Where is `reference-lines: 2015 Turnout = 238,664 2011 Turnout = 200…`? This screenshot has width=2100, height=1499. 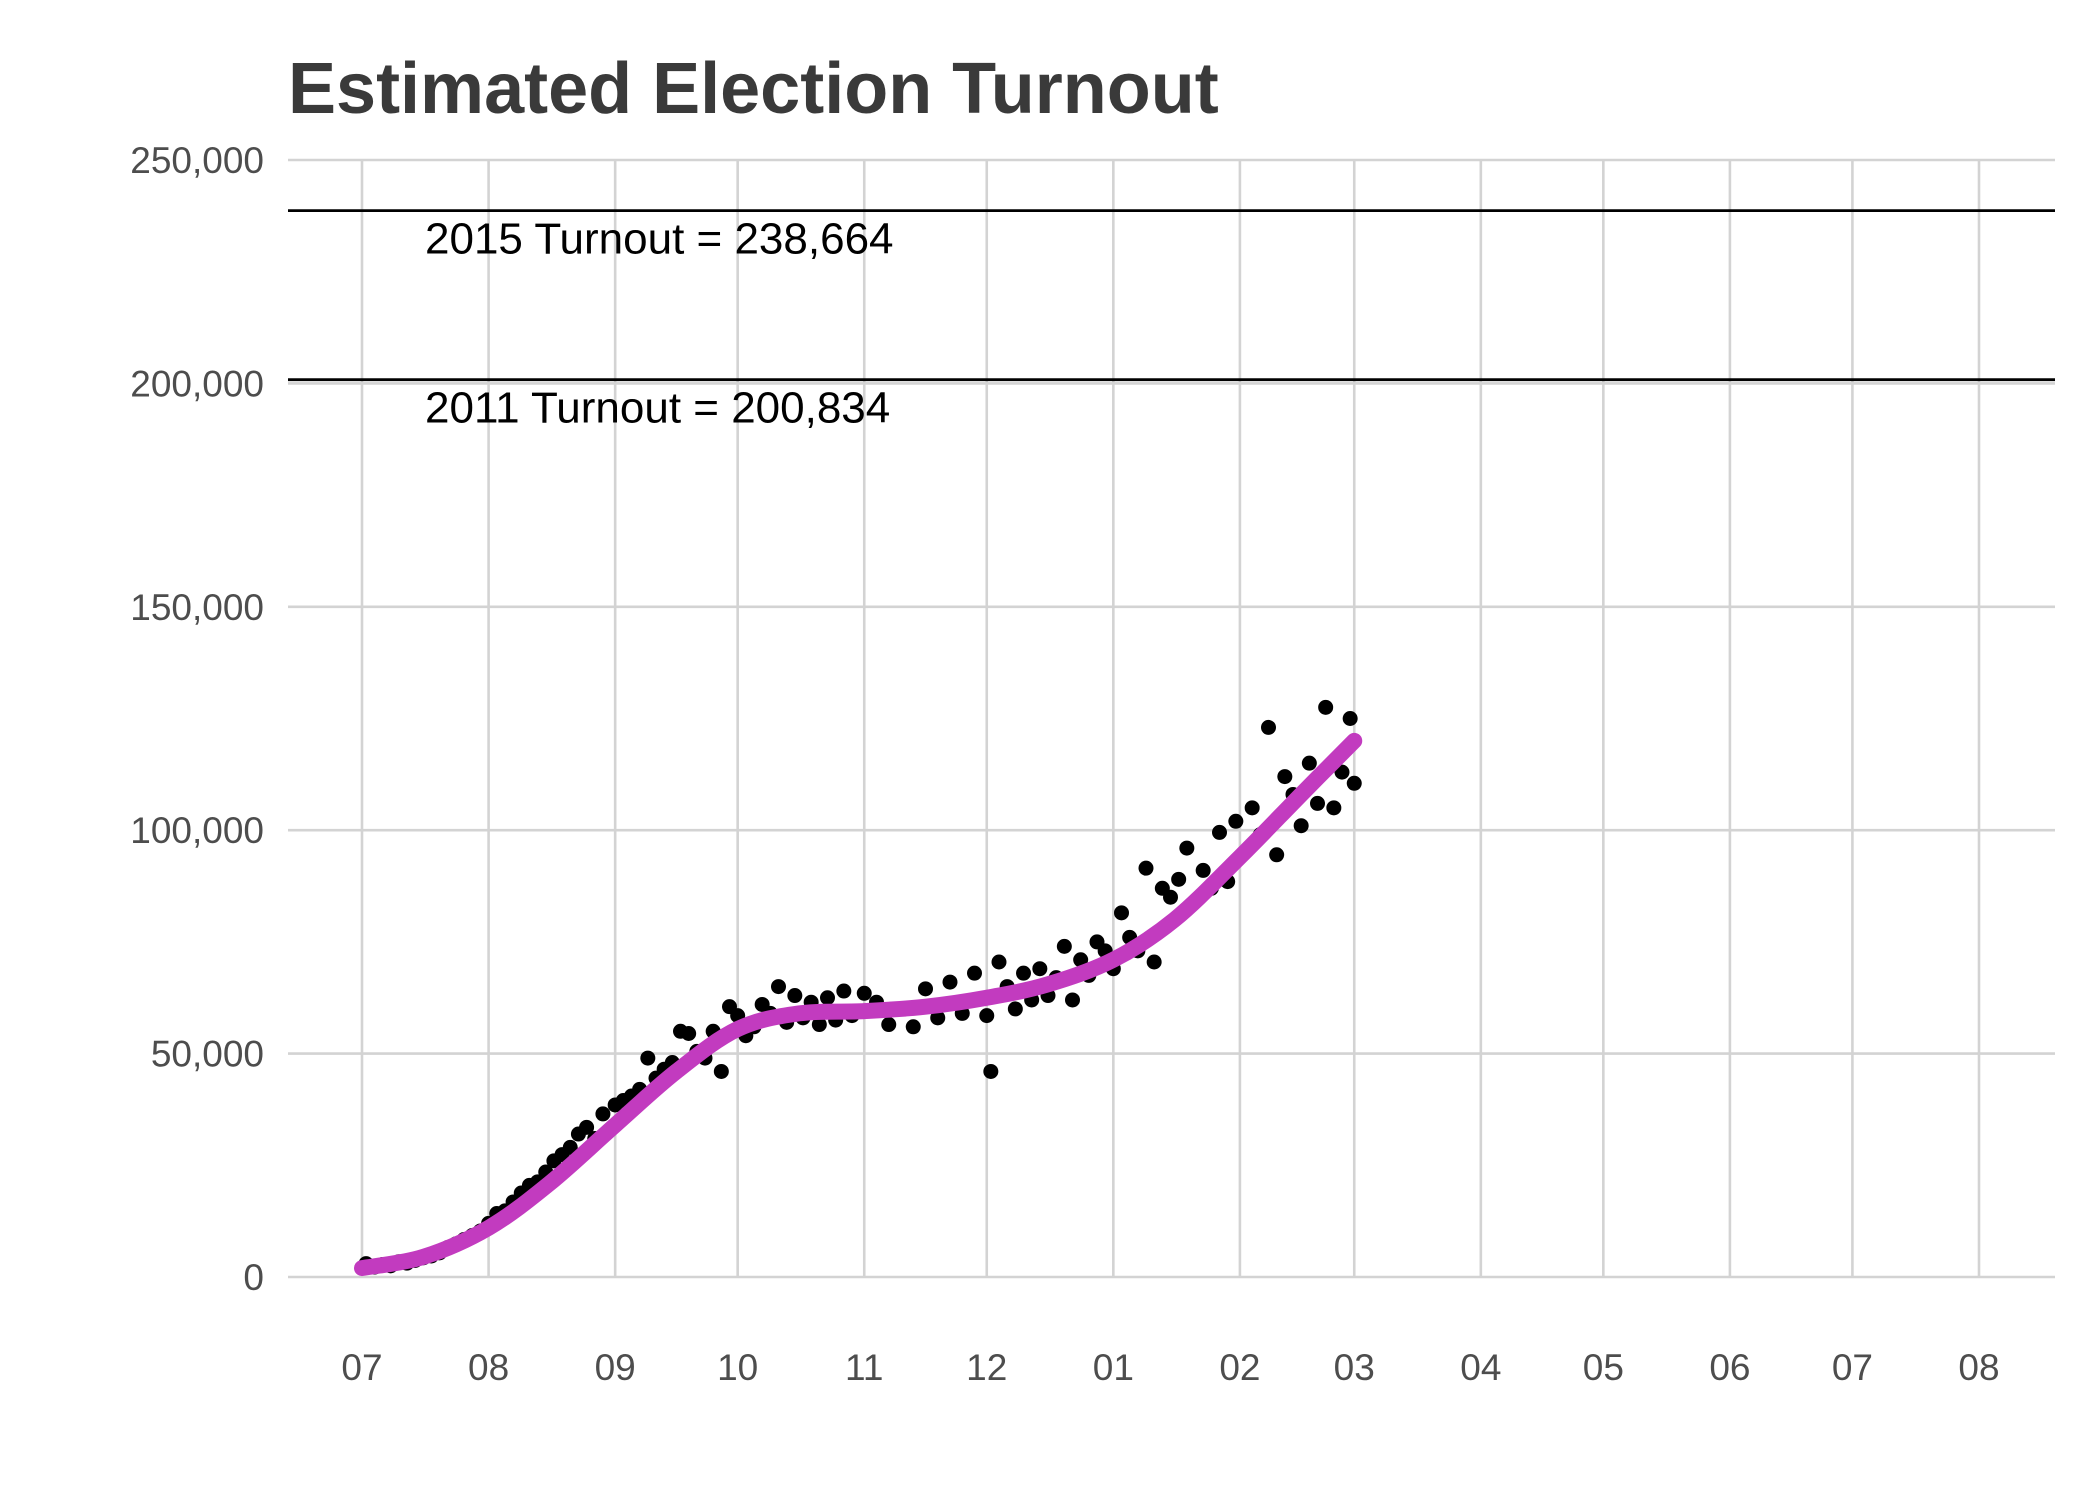
reference-lines: 2015 Turnout = 238,664 2011 Turnout = 200… is located at coordinates (1171, 321).